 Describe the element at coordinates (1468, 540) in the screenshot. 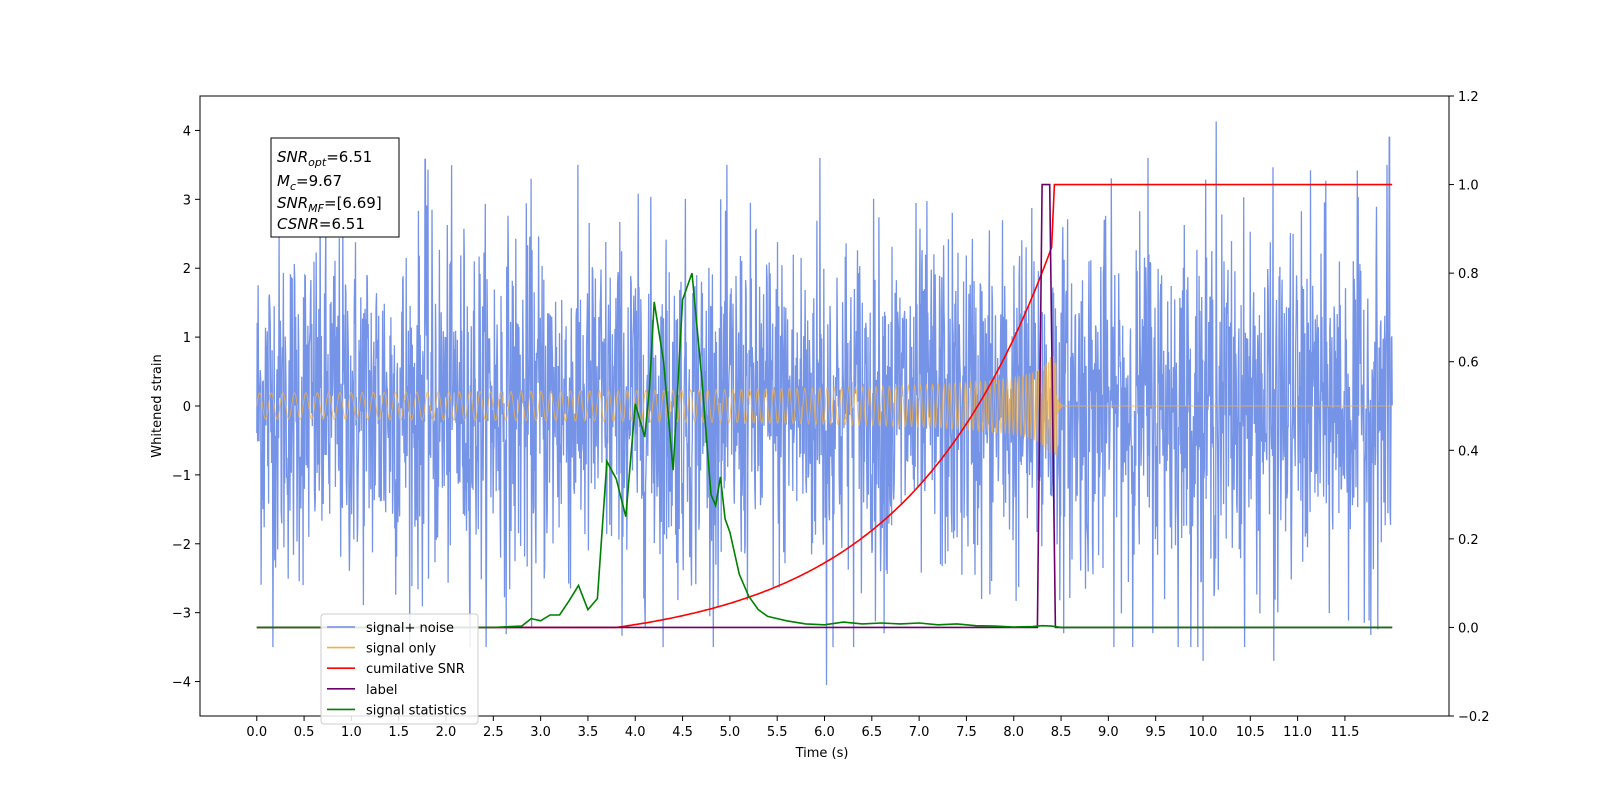

I see `y-right-tick-label: 0.2` at that location.